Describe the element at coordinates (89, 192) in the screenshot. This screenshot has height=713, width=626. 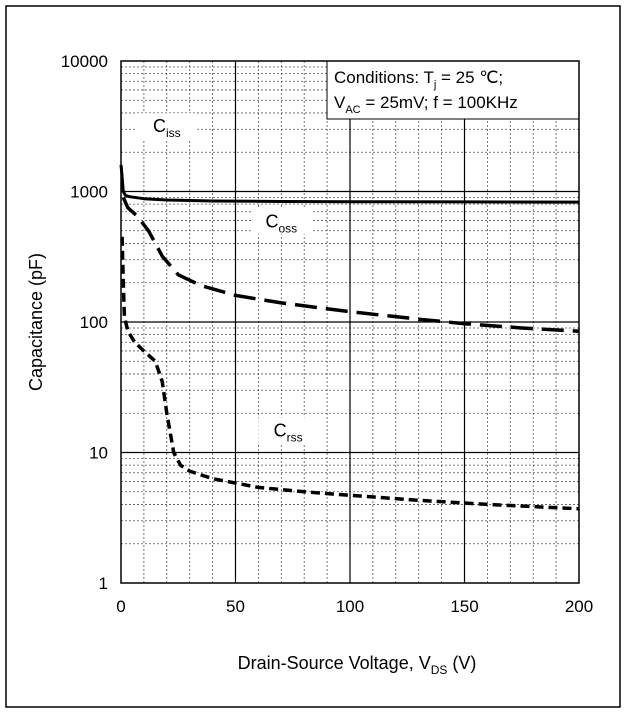
I see `y-tick-label: 1000` at that location.